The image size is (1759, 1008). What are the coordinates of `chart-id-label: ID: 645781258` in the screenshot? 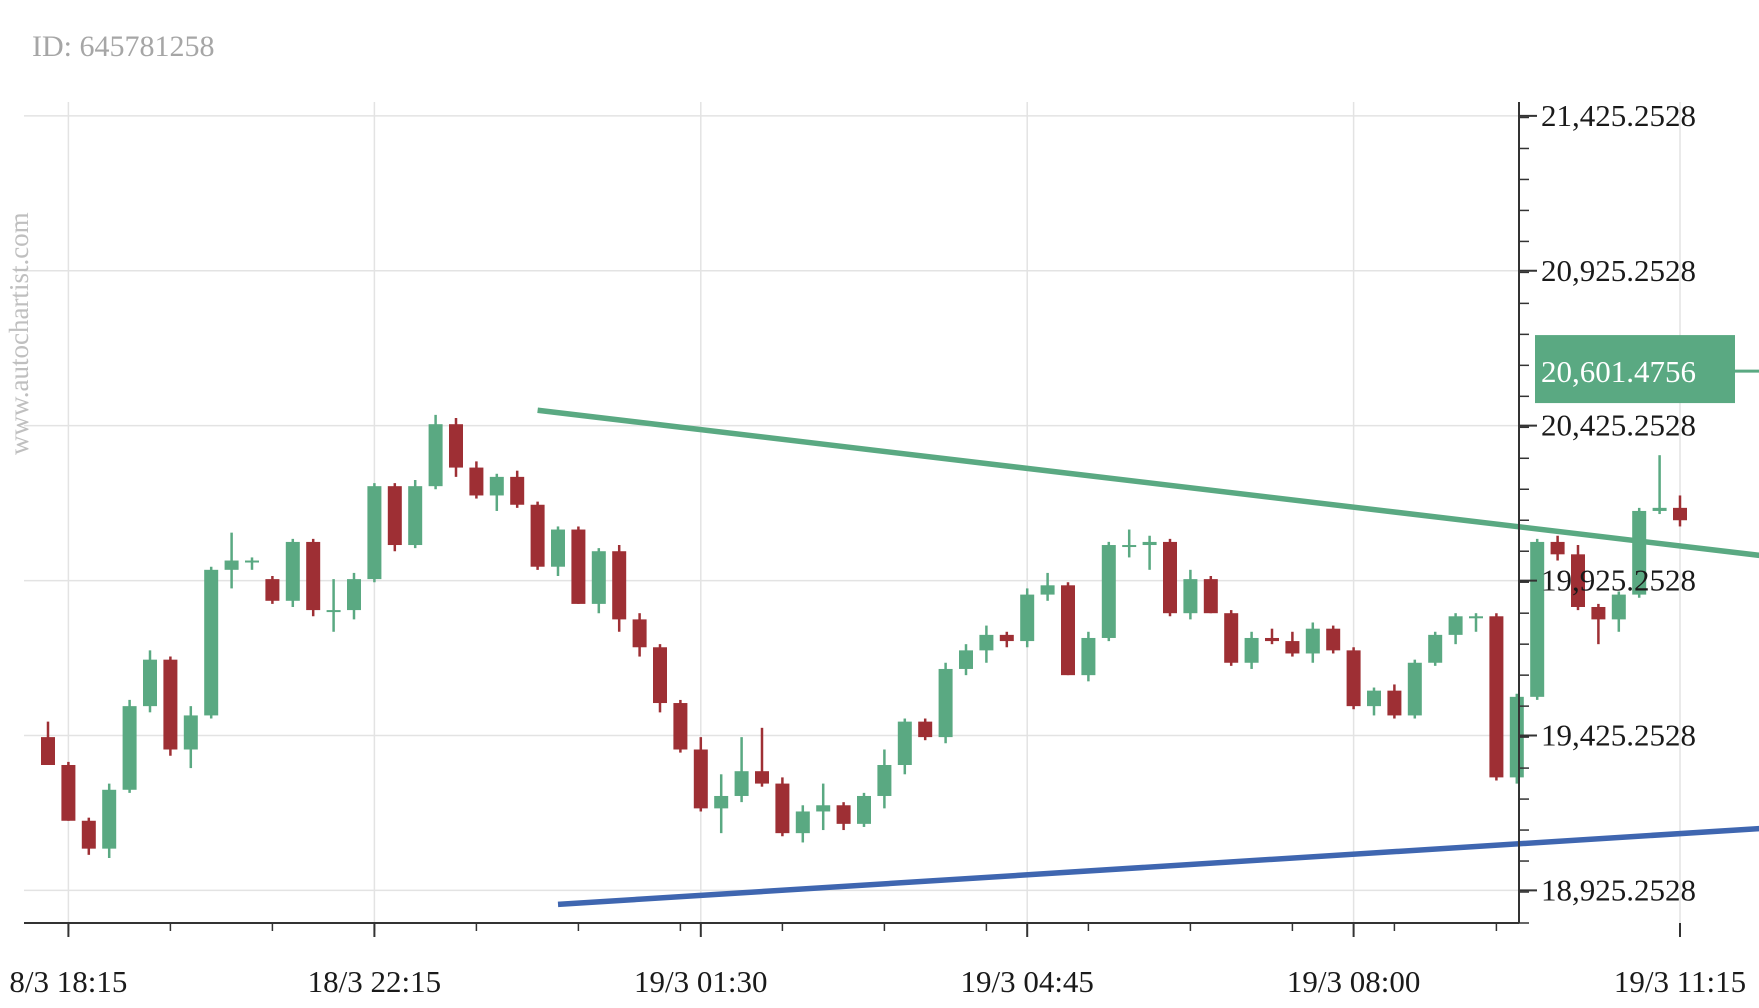 It's located at (123, 46).